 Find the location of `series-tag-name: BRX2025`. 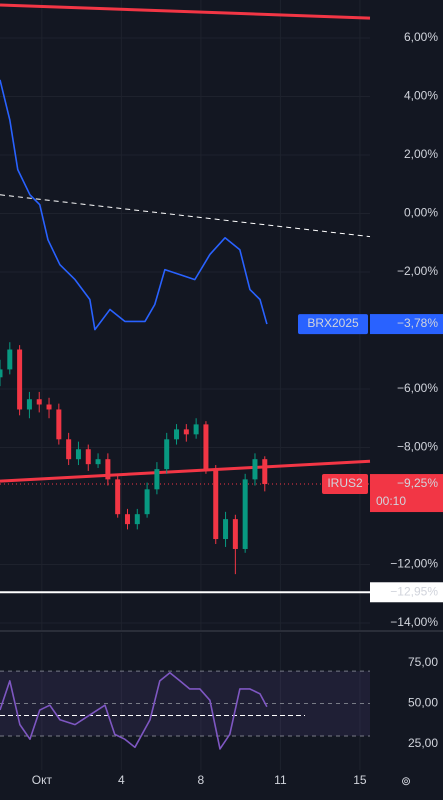

series-tag-name: BRX2025 is located at coordinates (333, 323).